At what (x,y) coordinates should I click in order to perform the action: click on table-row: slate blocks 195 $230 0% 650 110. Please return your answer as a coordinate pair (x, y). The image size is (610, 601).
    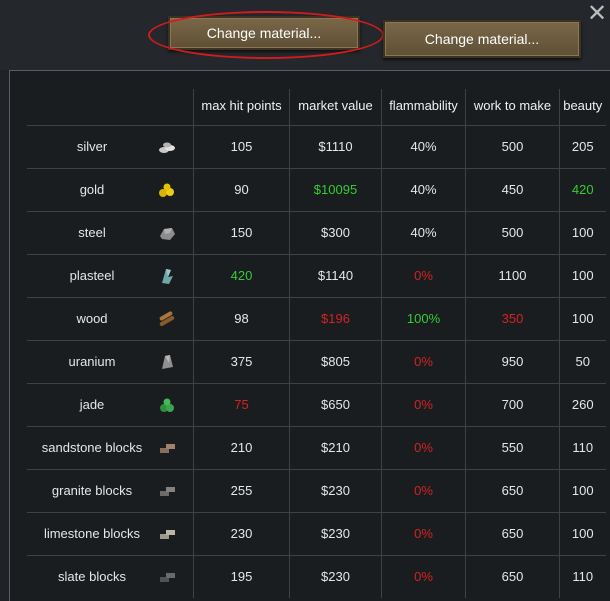
    Looking at the image, I should click on (316, 576).